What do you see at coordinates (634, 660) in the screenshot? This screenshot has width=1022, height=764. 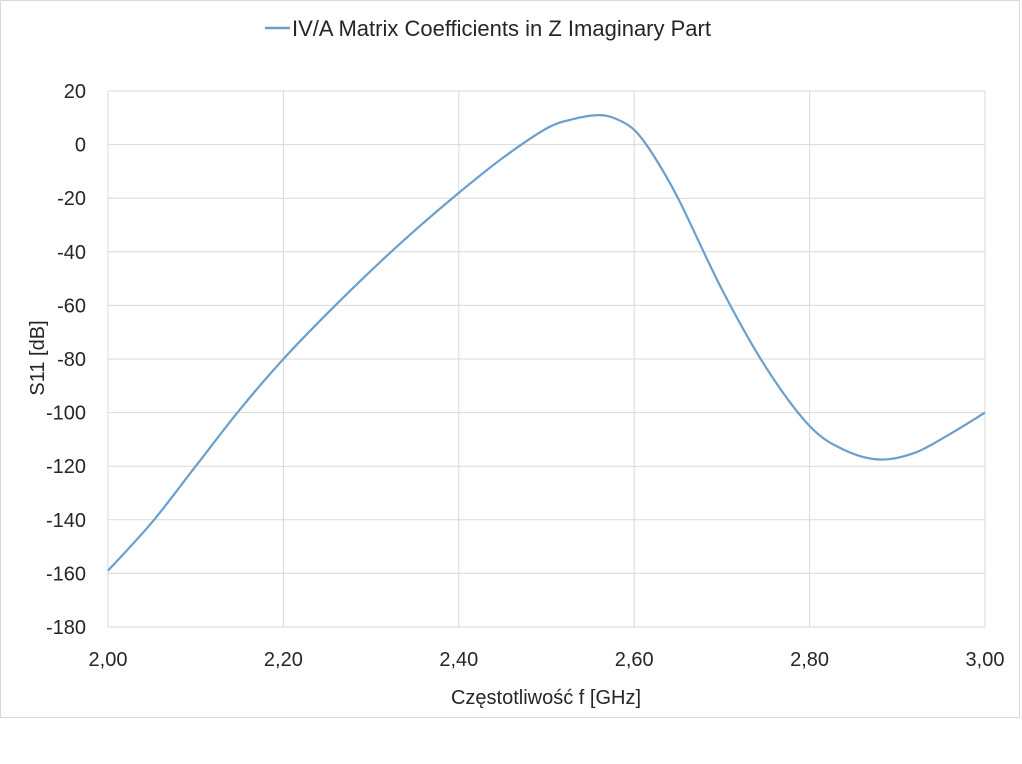 I see `x-tick-label: 2,60` at bounding box center [634, 660].